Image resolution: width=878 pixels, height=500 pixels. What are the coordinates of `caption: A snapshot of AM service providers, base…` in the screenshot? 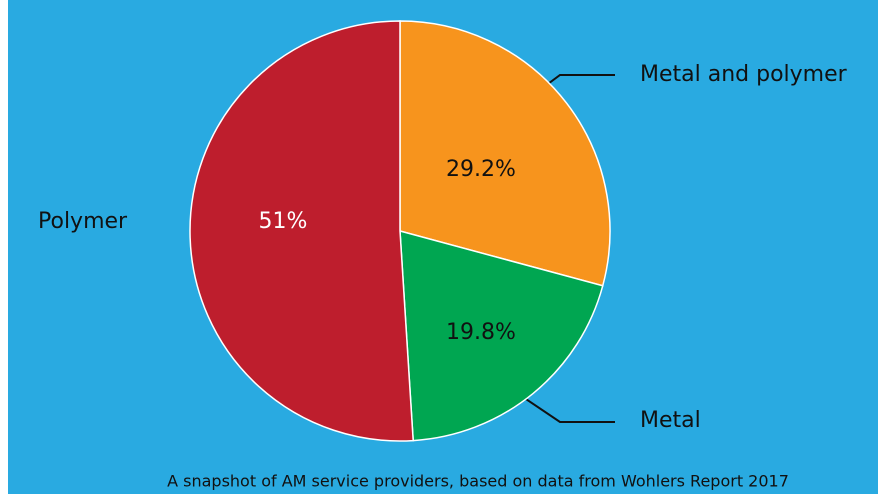 It's located at (478, 481).